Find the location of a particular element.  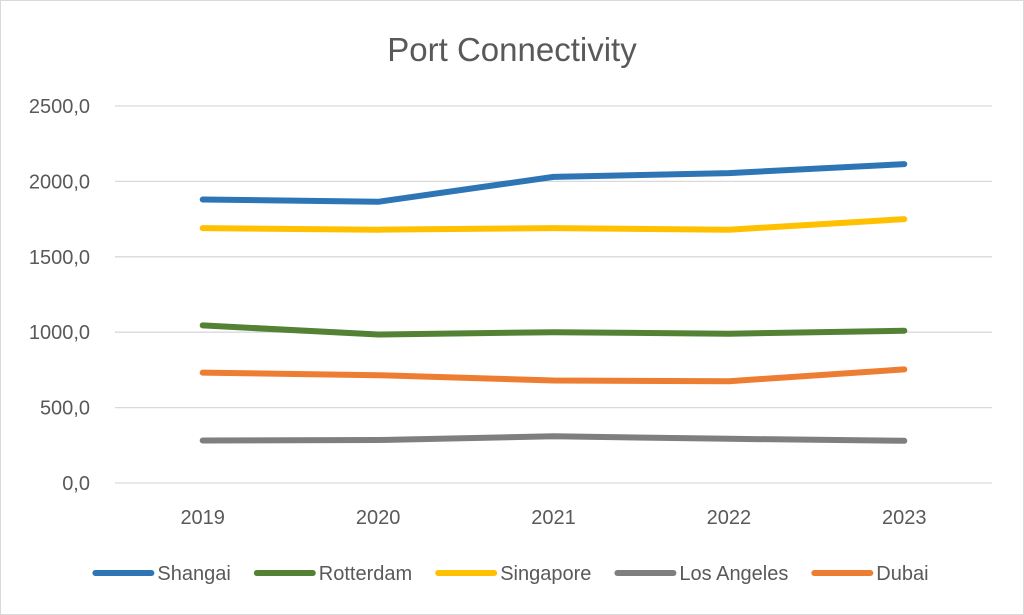

x-tick-label: 2022 is located at coordinates (729, 518).